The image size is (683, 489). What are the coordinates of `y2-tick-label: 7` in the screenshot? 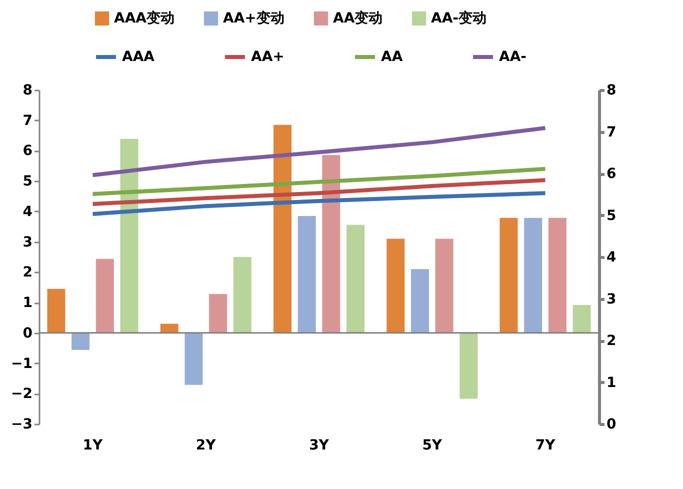 It's located at (611, 132).